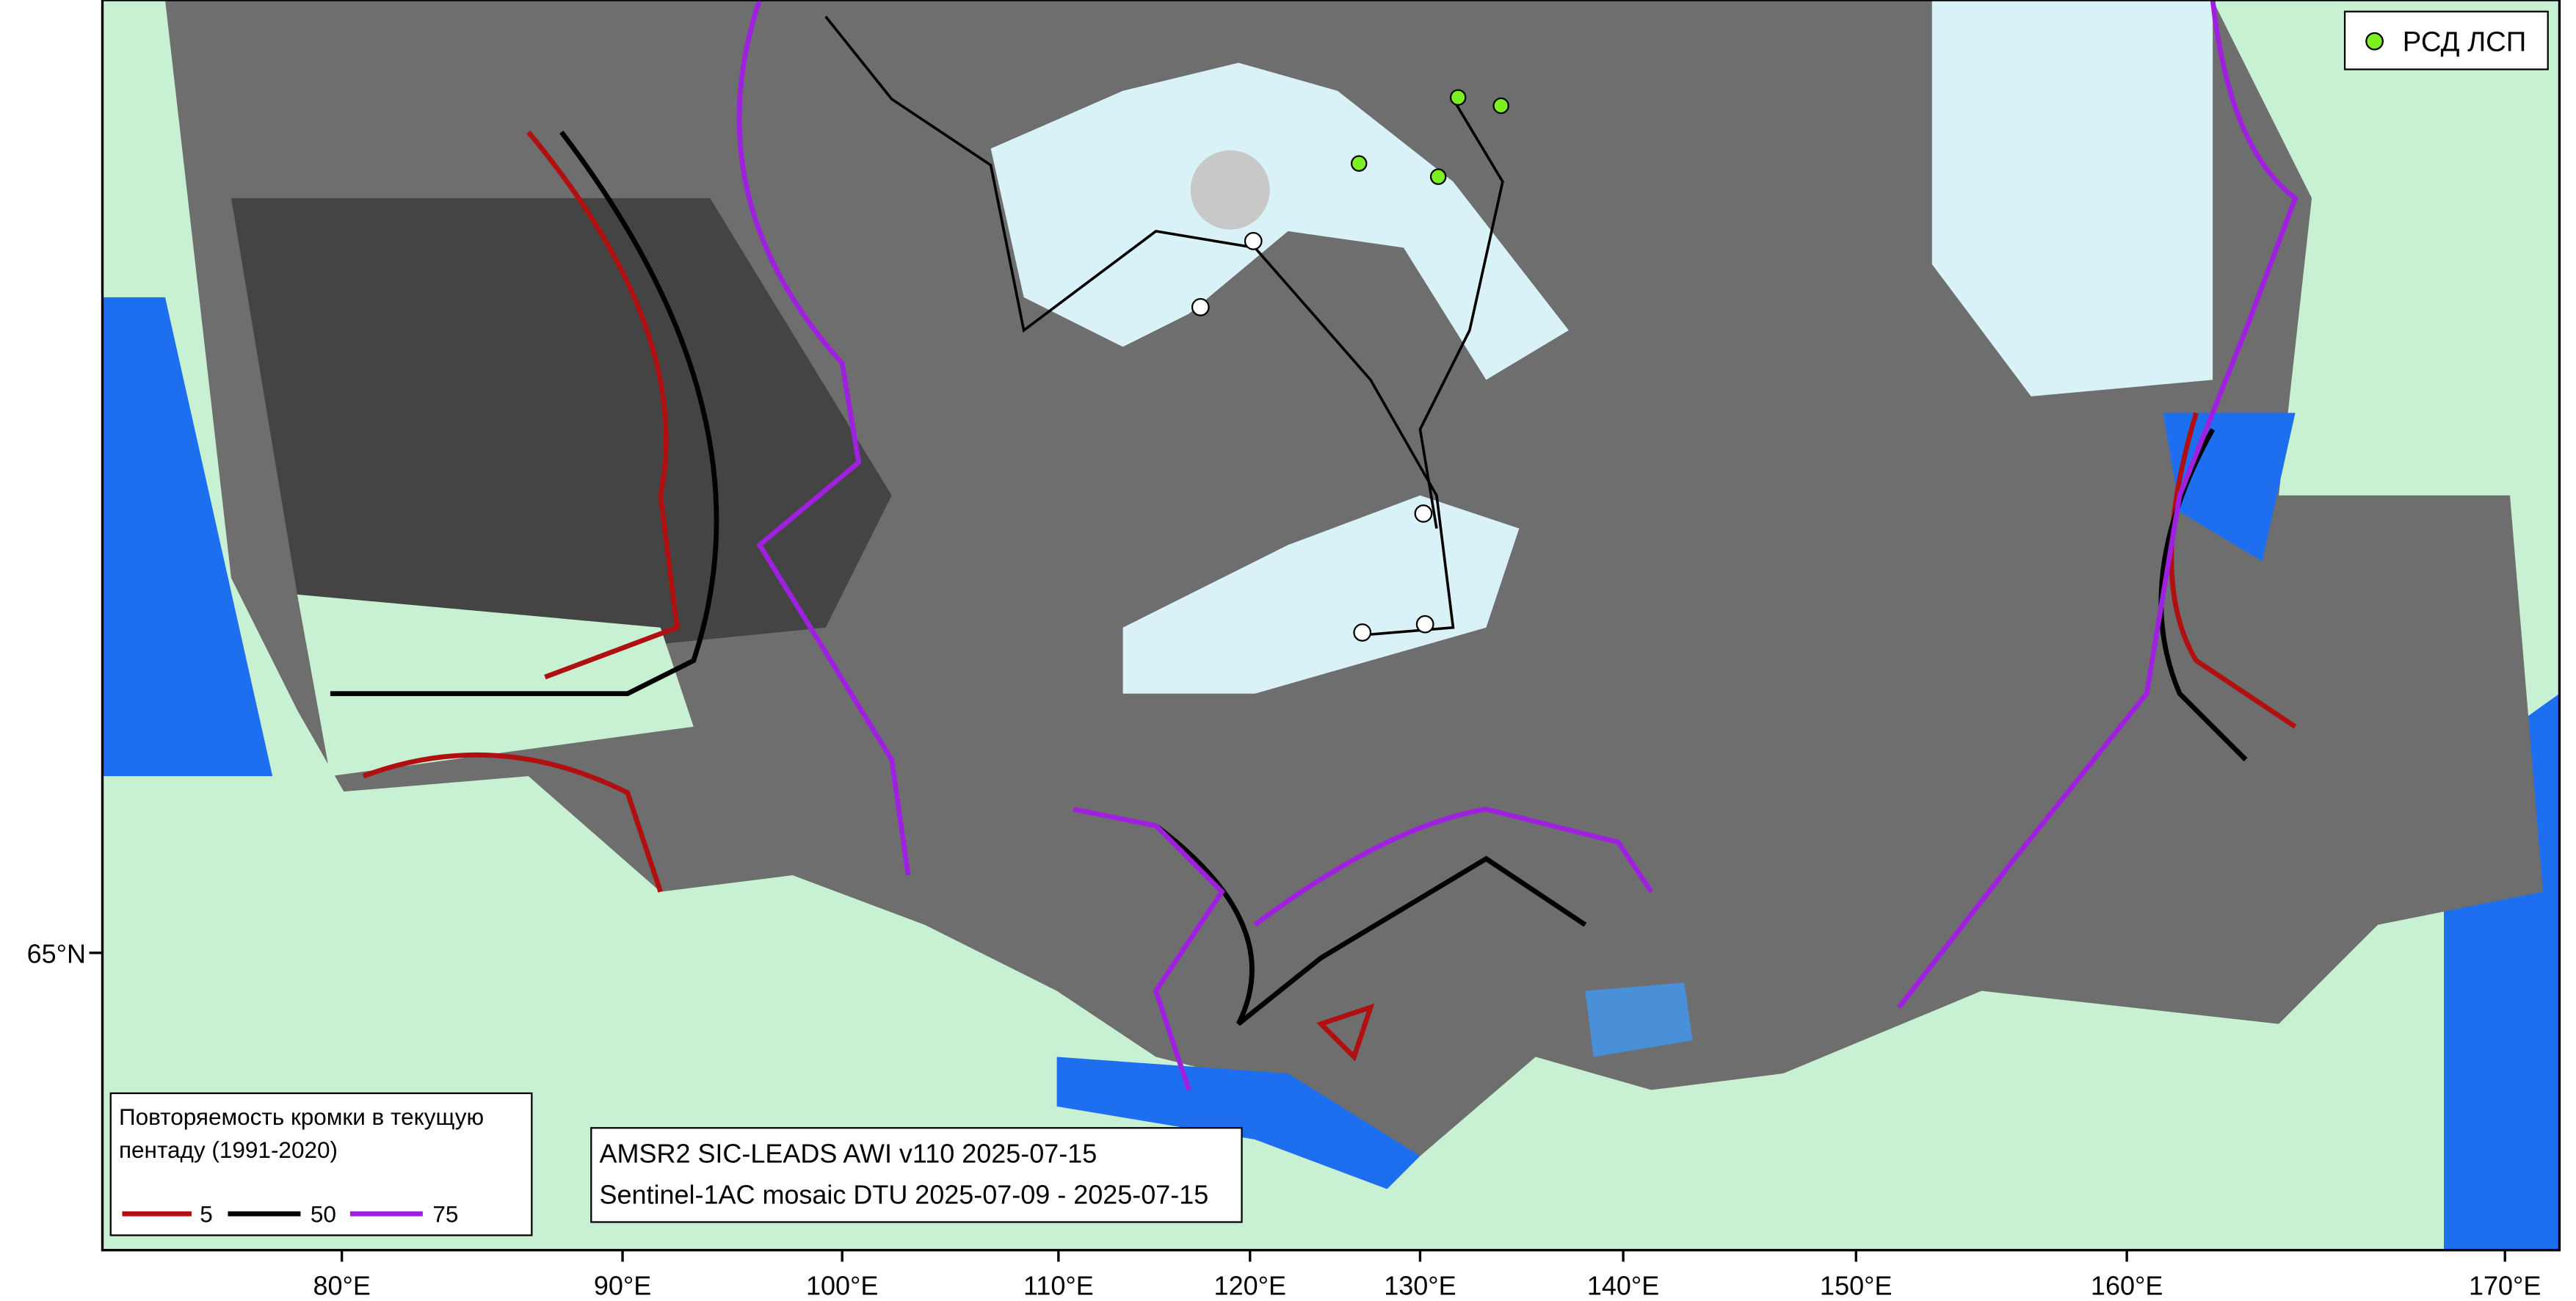  Describe the element at coordinates (2127, 1285) in the screenshot. I see `x-axis-label: 160°E` at that location.